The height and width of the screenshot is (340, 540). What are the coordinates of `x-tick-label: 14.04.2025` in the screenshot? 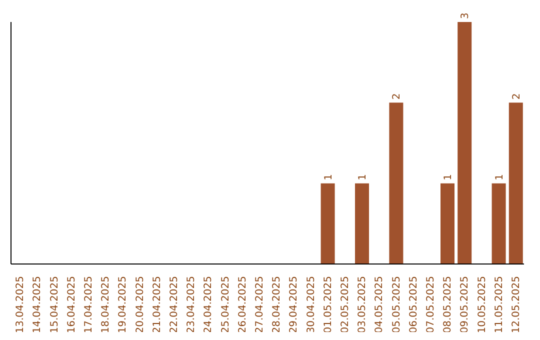 It's located at (38, 305).